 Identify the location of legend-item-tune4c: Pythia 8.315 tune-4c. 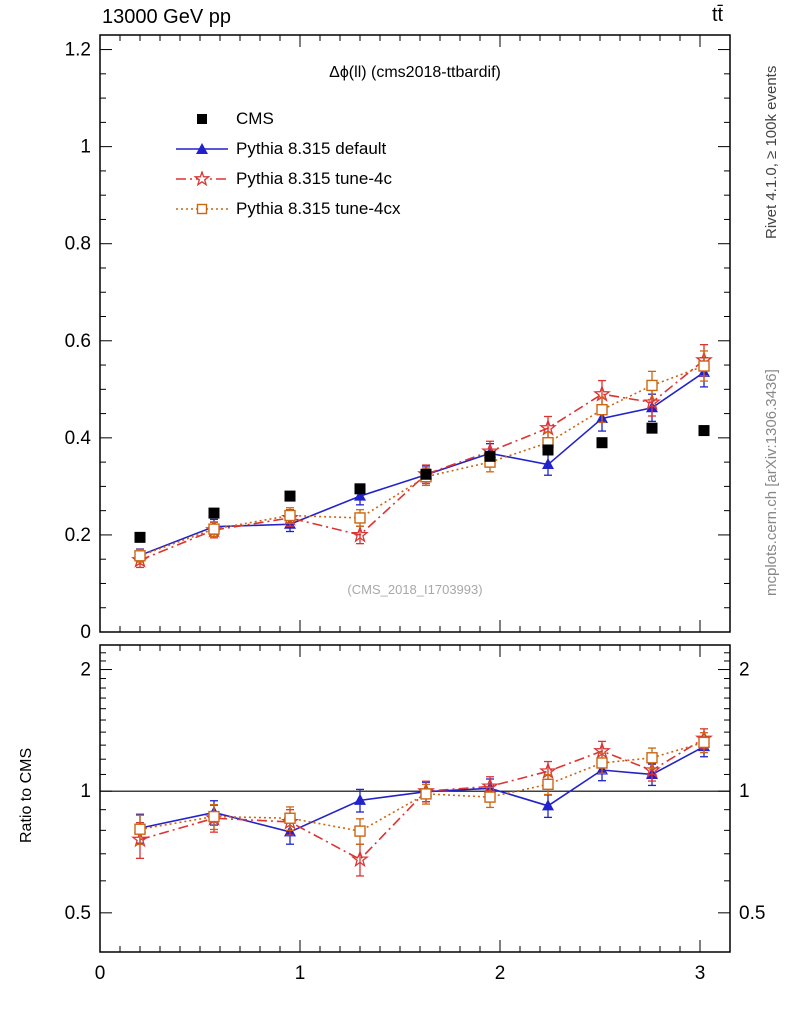
(288, 179).